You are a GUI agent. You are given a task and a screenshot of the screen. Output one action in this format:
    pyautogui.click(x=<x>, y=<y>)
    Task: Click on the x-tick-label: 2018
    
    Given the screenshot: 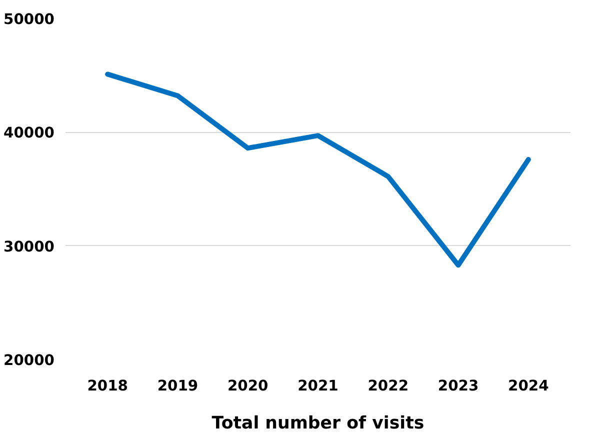 What is the action you would take?
    pyautogui.click(x=107, y=386)
    